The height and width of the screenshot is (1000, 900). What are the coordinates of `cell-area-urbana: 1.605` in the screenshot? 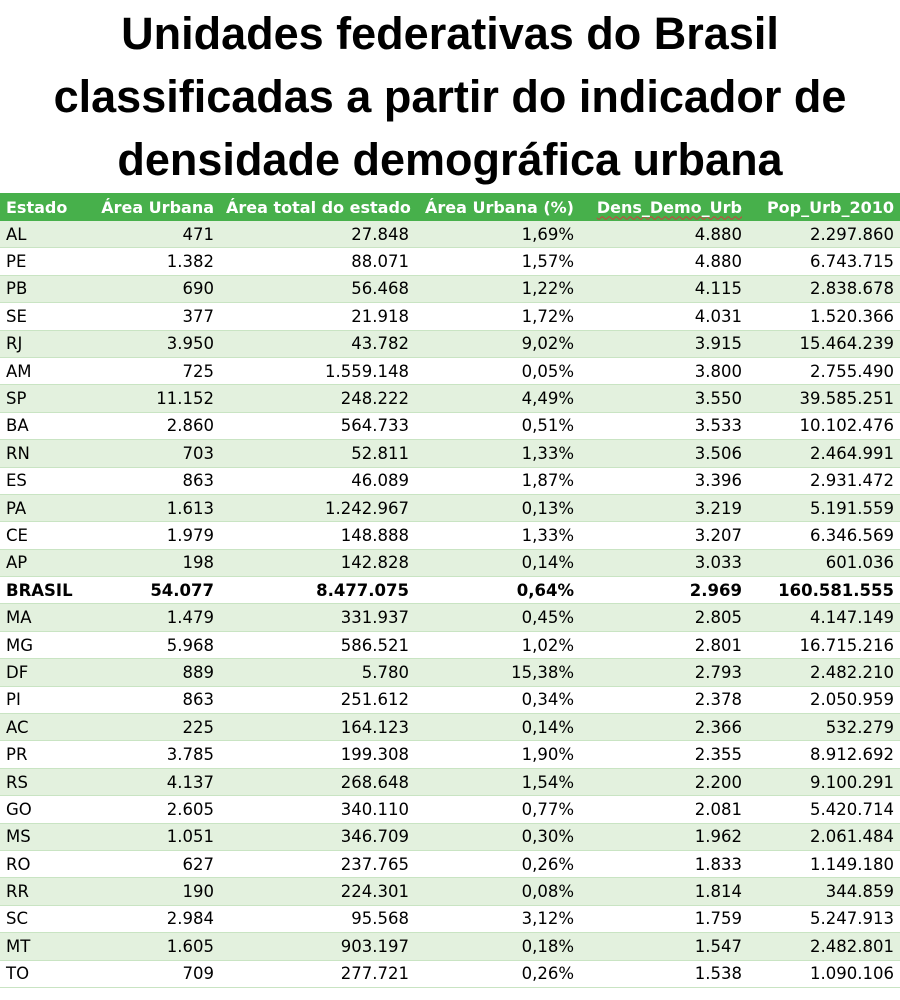 It's located at (155, 946).